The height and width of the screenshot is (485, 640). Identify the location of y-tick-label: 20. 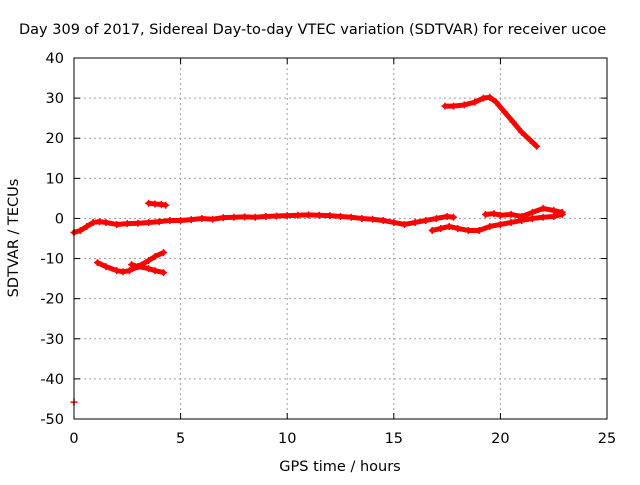
(55, 139).